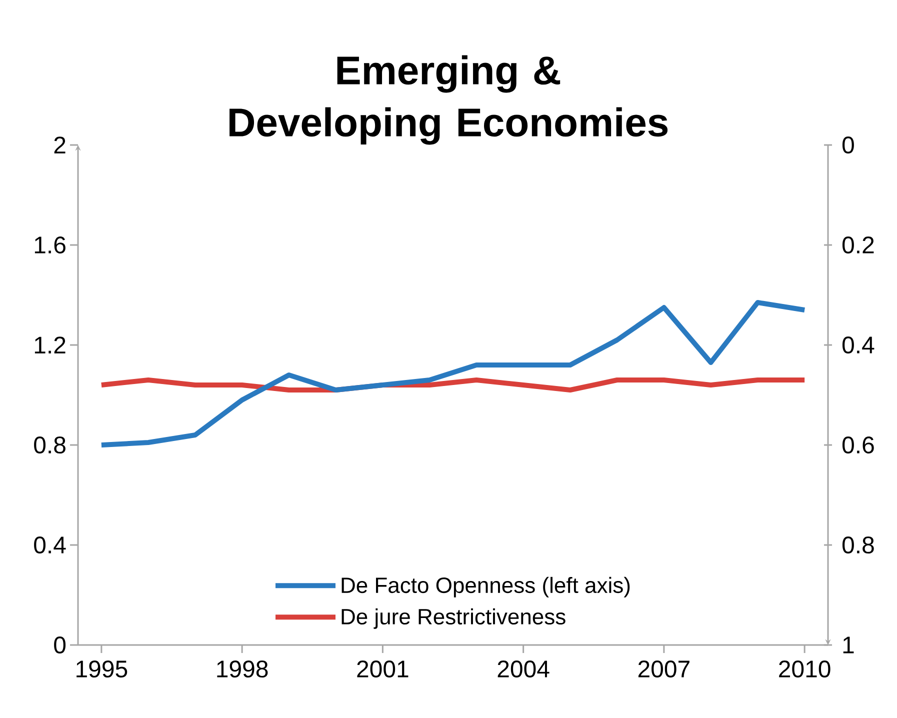  What do you see at coordinates (454, 618) in the screenshot?
I see `legend-label: De jure Restrictiveness` at bounding box center [454, 618].